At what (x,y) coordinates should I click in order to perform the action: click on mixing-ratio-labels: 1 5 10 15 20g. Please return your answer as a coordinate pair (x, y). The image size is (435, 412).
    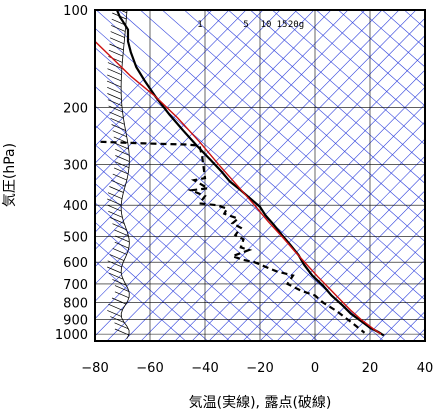
    Looking at the image, I should click on (250, 25).